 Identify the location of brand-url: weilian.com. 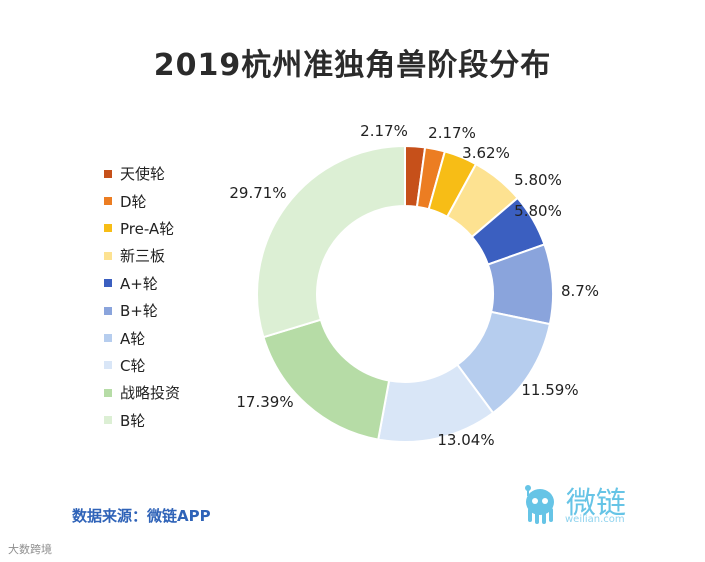
(595, 519).